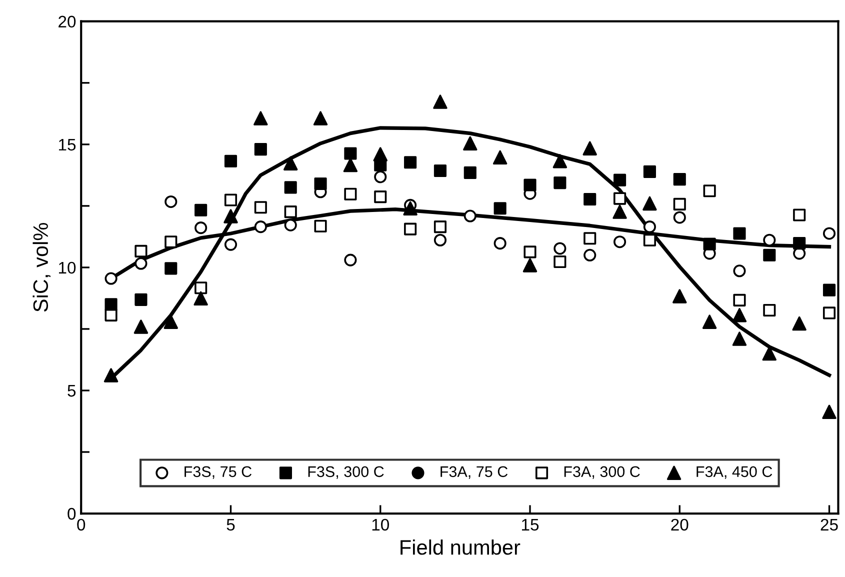 This screenshot has height=577, width=845. What do you see at coordinates (67, 144) in the screenshot?
I see `y-tick-label: 15` at bounding box center [67, 144].